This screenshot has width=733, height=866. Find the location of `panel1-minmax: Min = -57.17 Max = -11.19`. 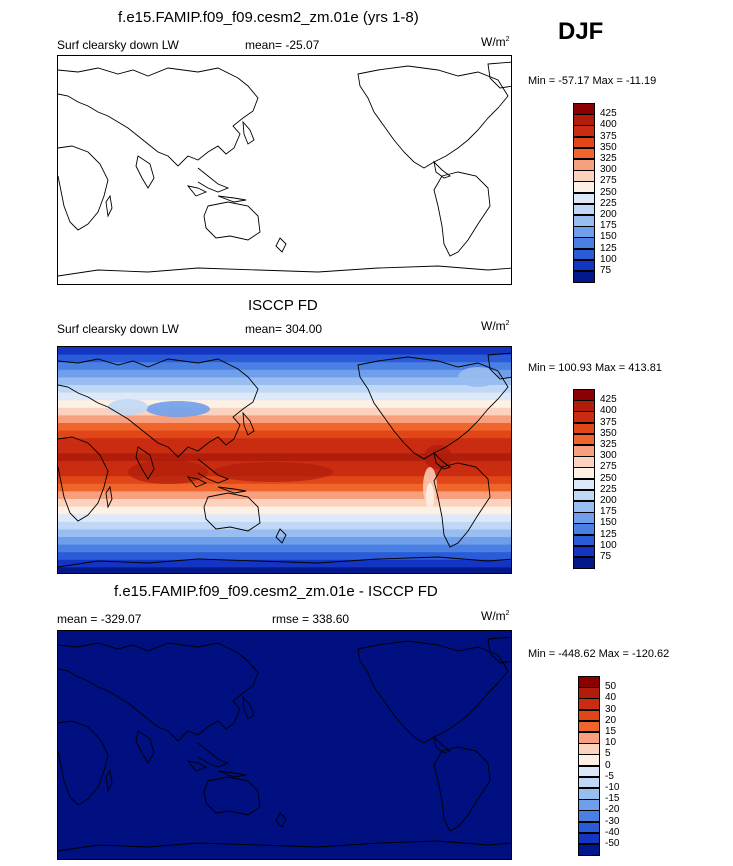

panel1-minmax: Min = -57.17 Max = -11.19 is located at coordinates (592, 81).